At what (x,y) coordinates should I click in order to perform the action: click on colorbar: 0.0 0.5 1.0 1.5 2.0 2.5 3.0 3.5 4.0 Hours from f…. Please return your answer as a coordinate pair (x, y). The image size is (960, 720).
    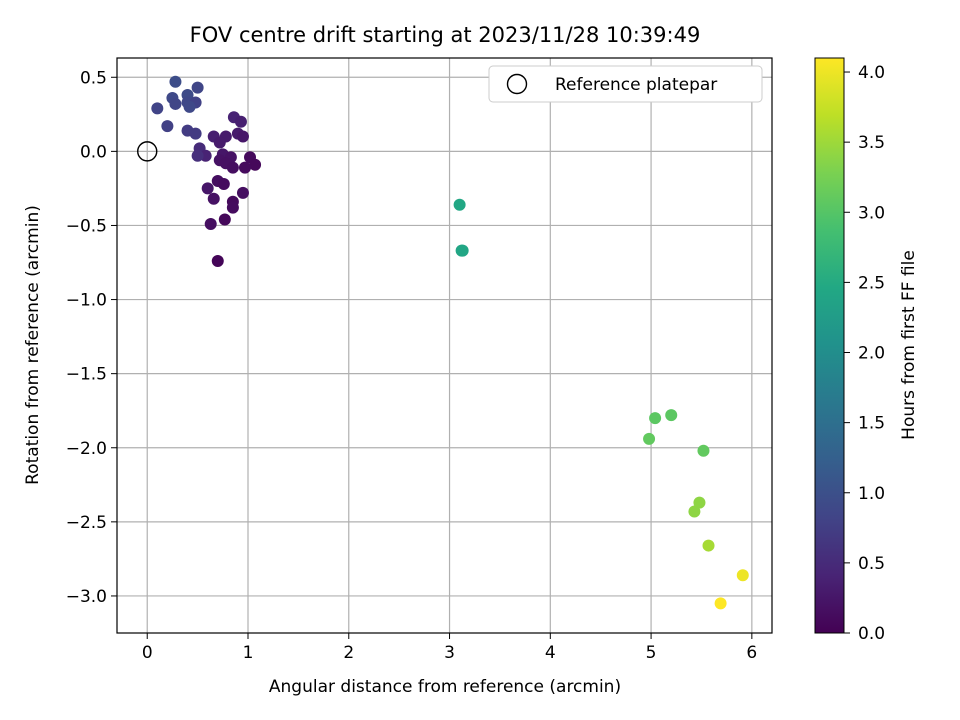
    Looking at the image, I should click on (866, 350).